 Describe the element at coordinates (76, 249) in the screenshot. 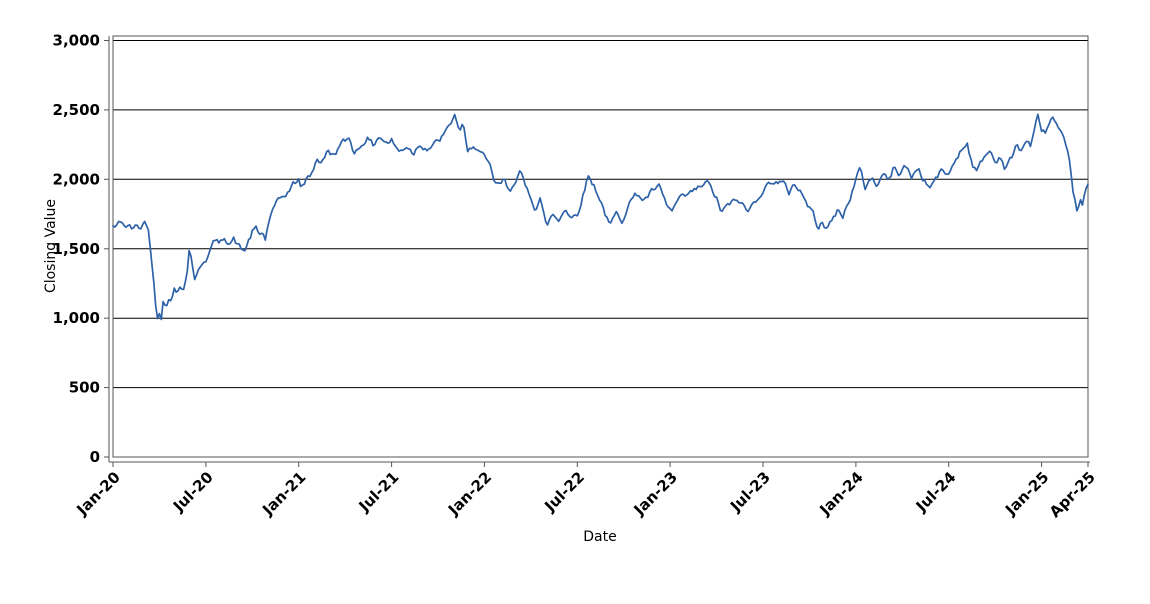

I see `y-tick-label-1500: 1,500` at that location.